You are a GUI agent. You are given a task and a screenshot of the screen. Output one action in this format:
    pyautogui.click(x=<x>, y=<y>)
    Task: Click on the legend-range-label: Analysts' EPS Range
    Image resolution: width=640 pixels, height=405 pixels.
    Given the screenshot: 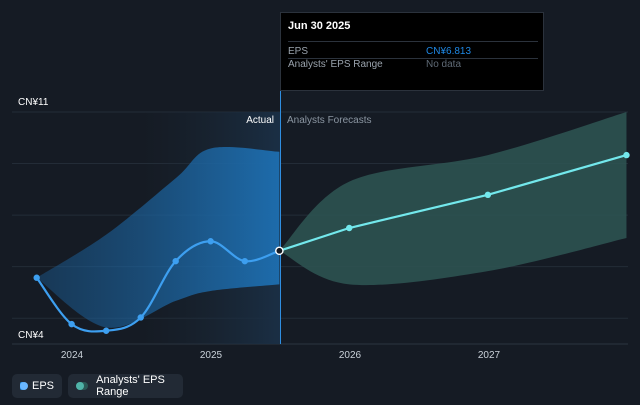 What is the action you would take?
    pyautogui.click(x=130, y=386)
    